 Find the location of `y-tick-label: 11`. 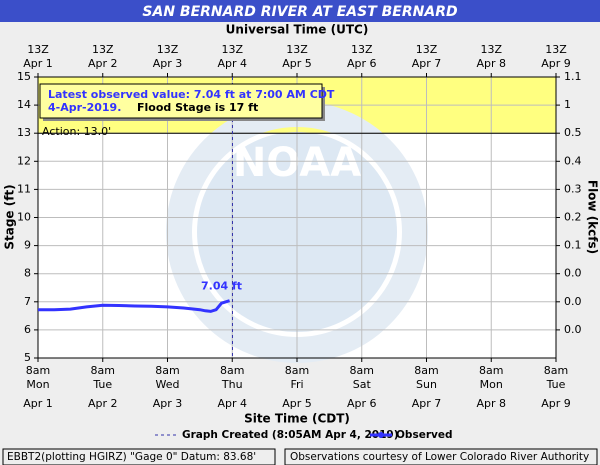

y-tick-label: 11 is located at coordinates (24, 188).